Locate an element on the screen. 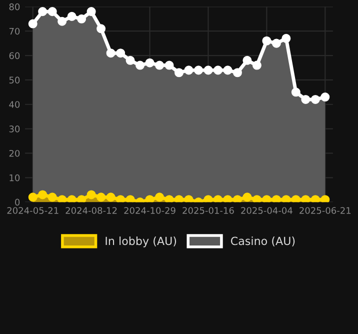 Image resolution: width=358 pixels, height=334 pixels. y-tick-label: 60 is located at coordinates (14, 56).